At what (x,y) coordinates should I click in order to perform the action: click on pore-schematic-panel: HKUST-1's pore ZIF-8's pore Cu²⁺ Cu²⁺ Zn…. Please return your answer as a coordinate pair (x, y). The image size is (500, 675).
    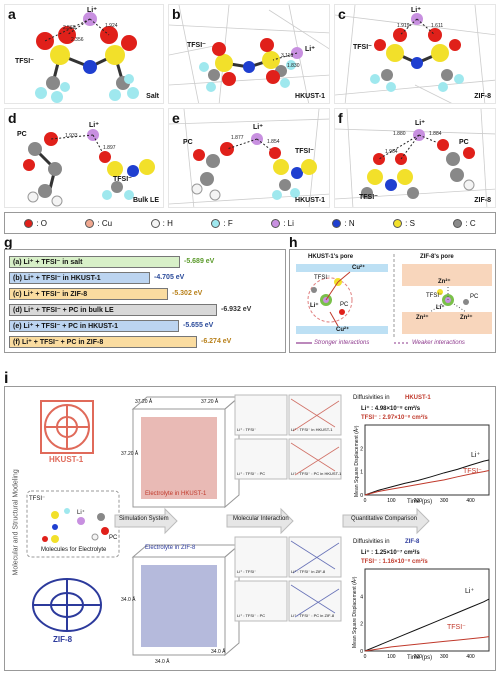
    Looking at the image, I should click on (392, 301).